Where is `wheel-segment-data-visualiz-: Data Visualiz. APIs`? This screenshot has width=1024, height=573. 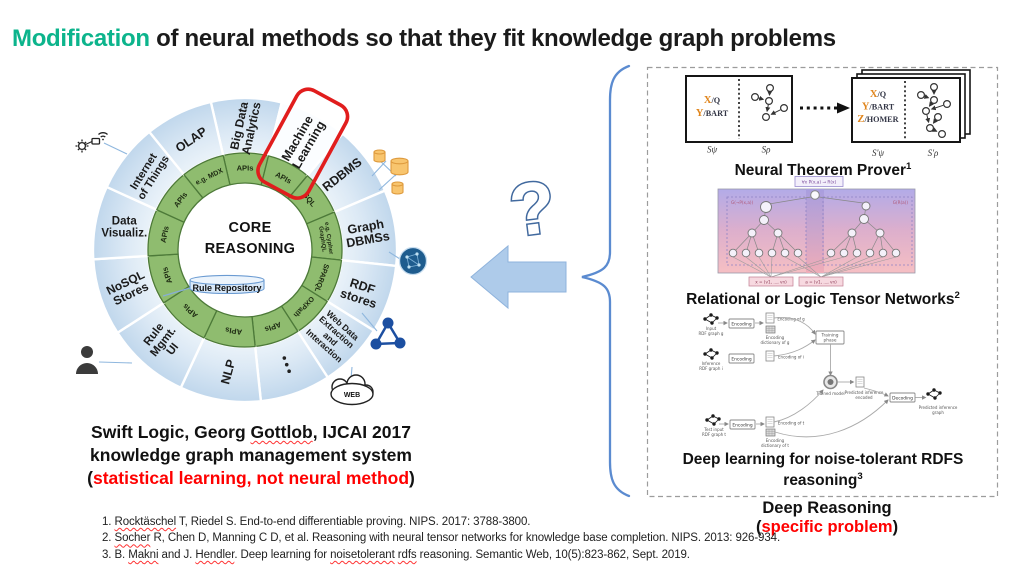
wheel-segment-data-visualiz-: Data Visualiz. APIs is located at coordinates (138, 223).